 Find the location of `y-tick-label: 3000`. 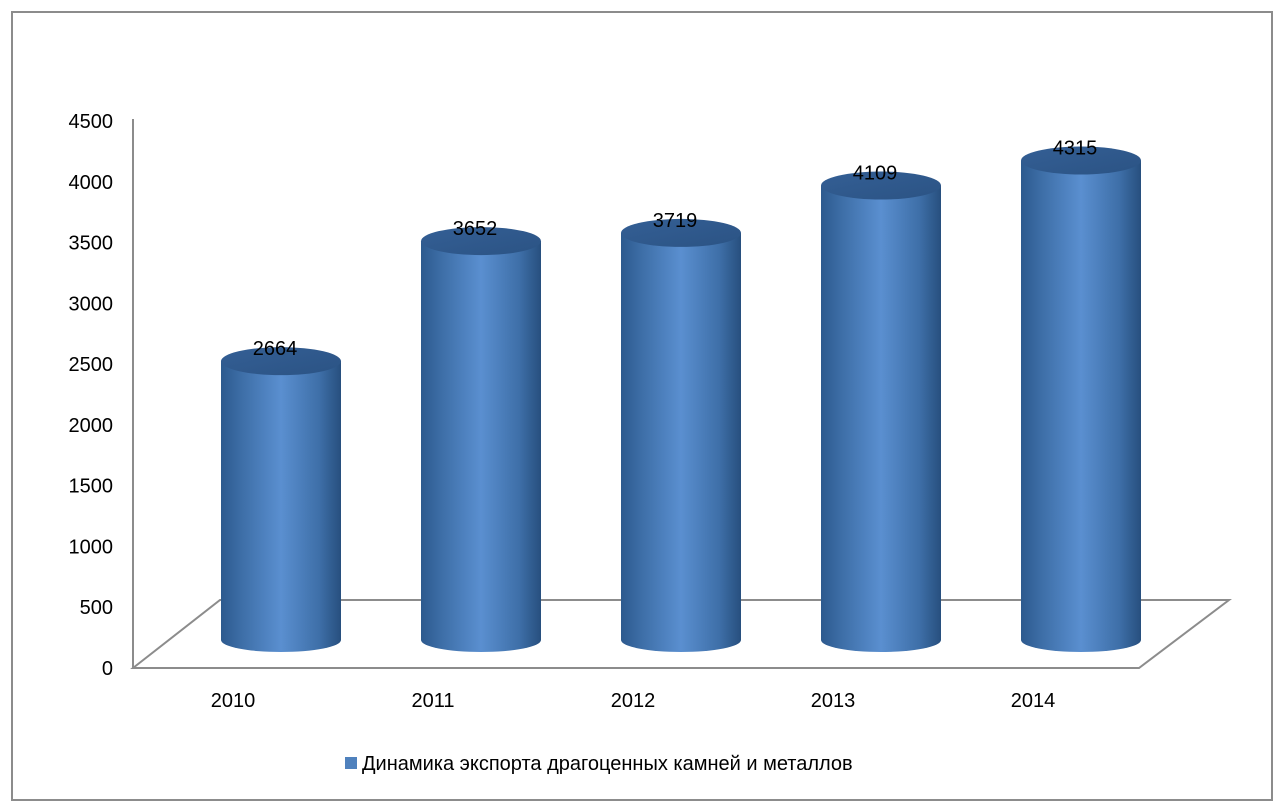

y-tick-label: 3000 is located at coordinates (91, 304).